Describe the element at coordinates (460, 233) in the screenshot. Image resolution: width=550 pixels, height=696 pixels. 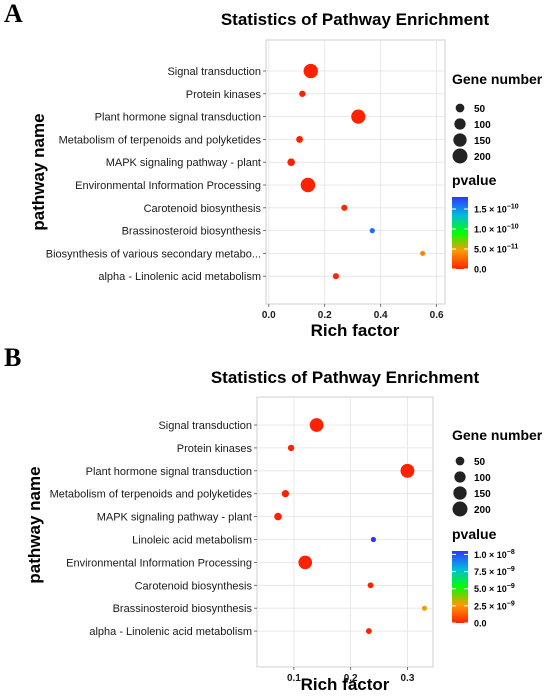
I see `color-bar-a` at that location.